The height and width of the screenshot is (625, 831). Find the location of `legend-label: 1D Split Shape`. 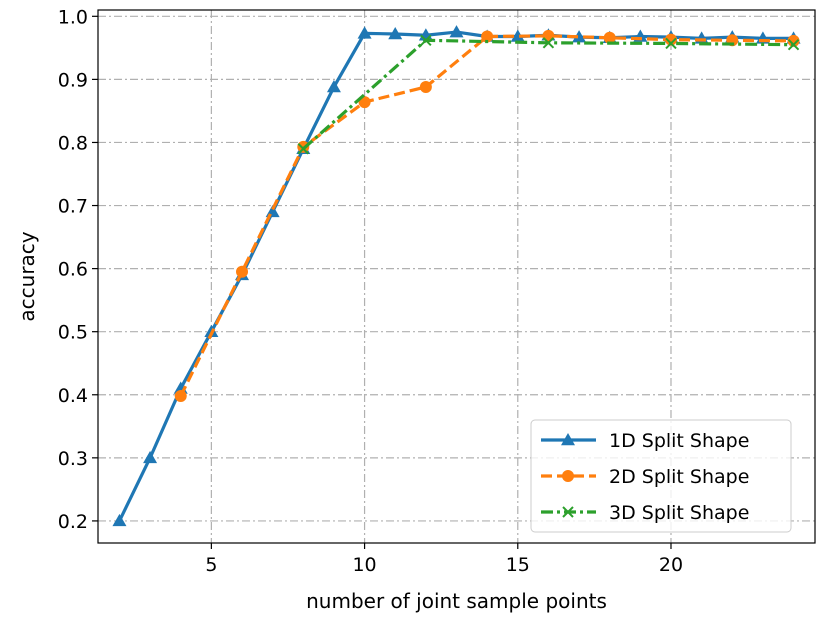

legend-label: 1D Split Shape is located at coordinates (679, 441).